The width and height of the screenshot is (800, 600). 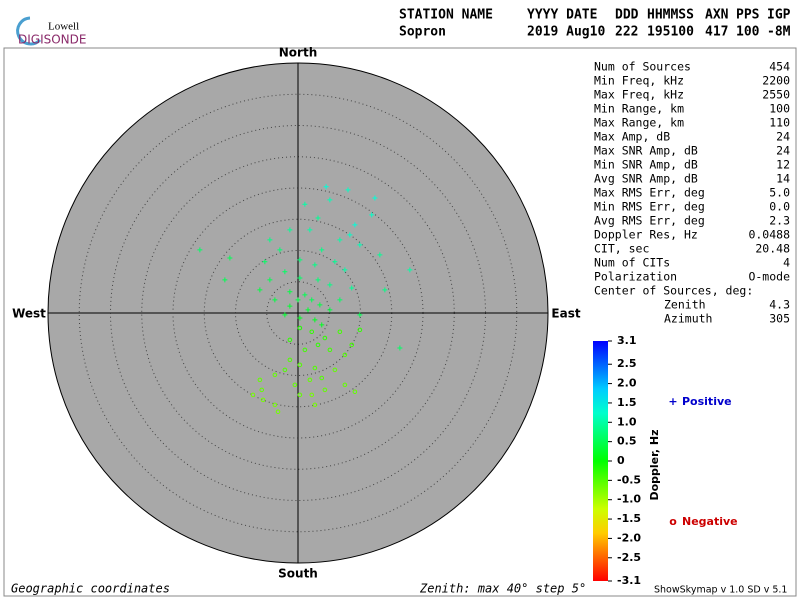 What do you see at coordinates (779, 32) in the screenshot?
I see `header-value: -8M` at bounding box center [779, 32].